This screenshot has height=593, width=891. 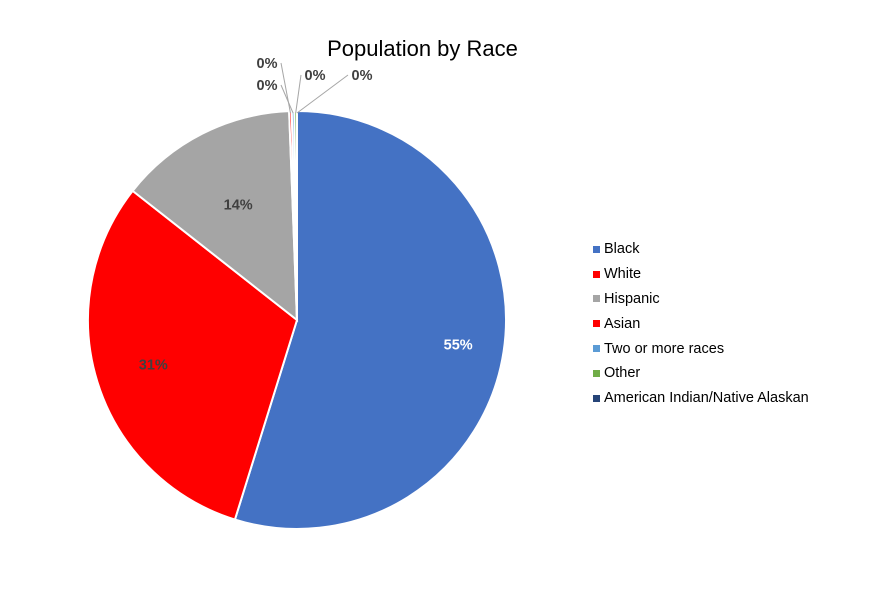 What do you see at coordinates (701, 274) in the screenshot?
I see `legend-item-white: White` at bounding box center [701, 274].